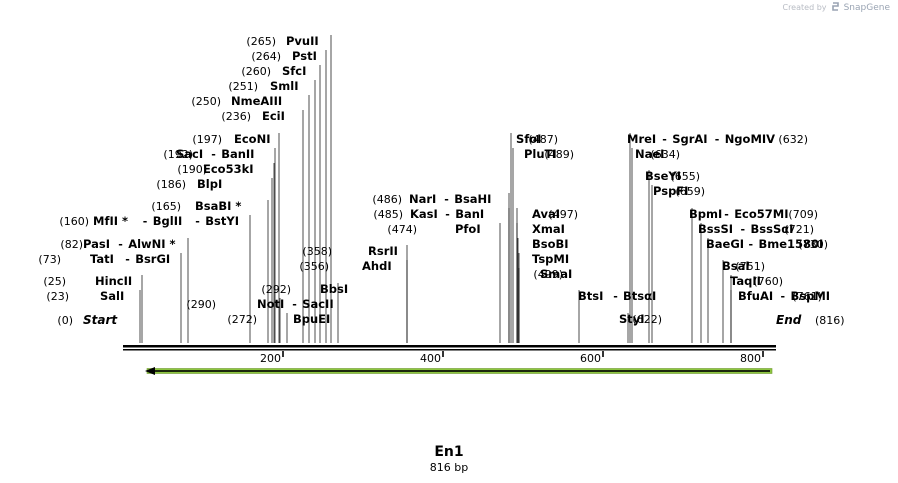 Image resolution: width=898 pixels, height=483 pixels. What do you see at coordinates (745, 281) in the screenshot?
I see `enzyme-name: TaqII` at bounding box center [745, 281].